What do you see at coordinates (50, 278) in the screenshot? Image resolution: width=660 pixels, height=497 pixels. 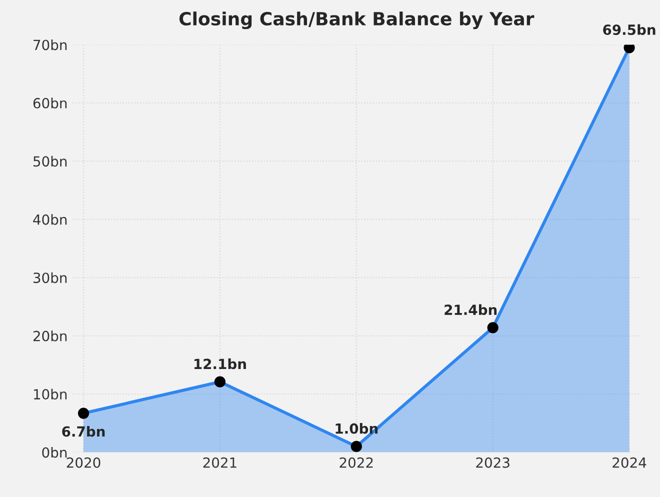 I see `y-tick-label: 30bn` at bounding box center [50, 278].